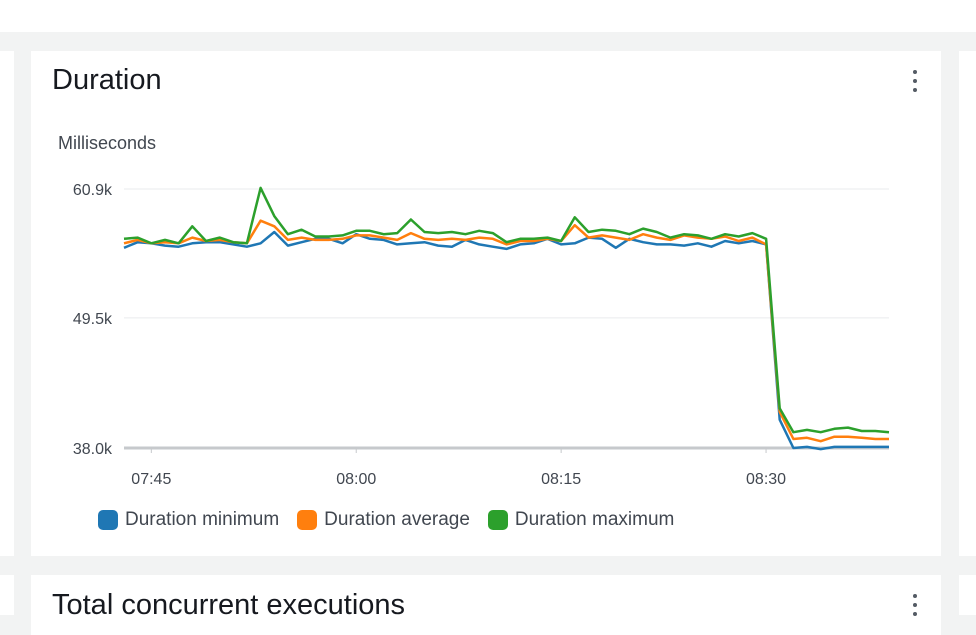  I want to click on legend-item: Duration minimum, so click(188, 520).